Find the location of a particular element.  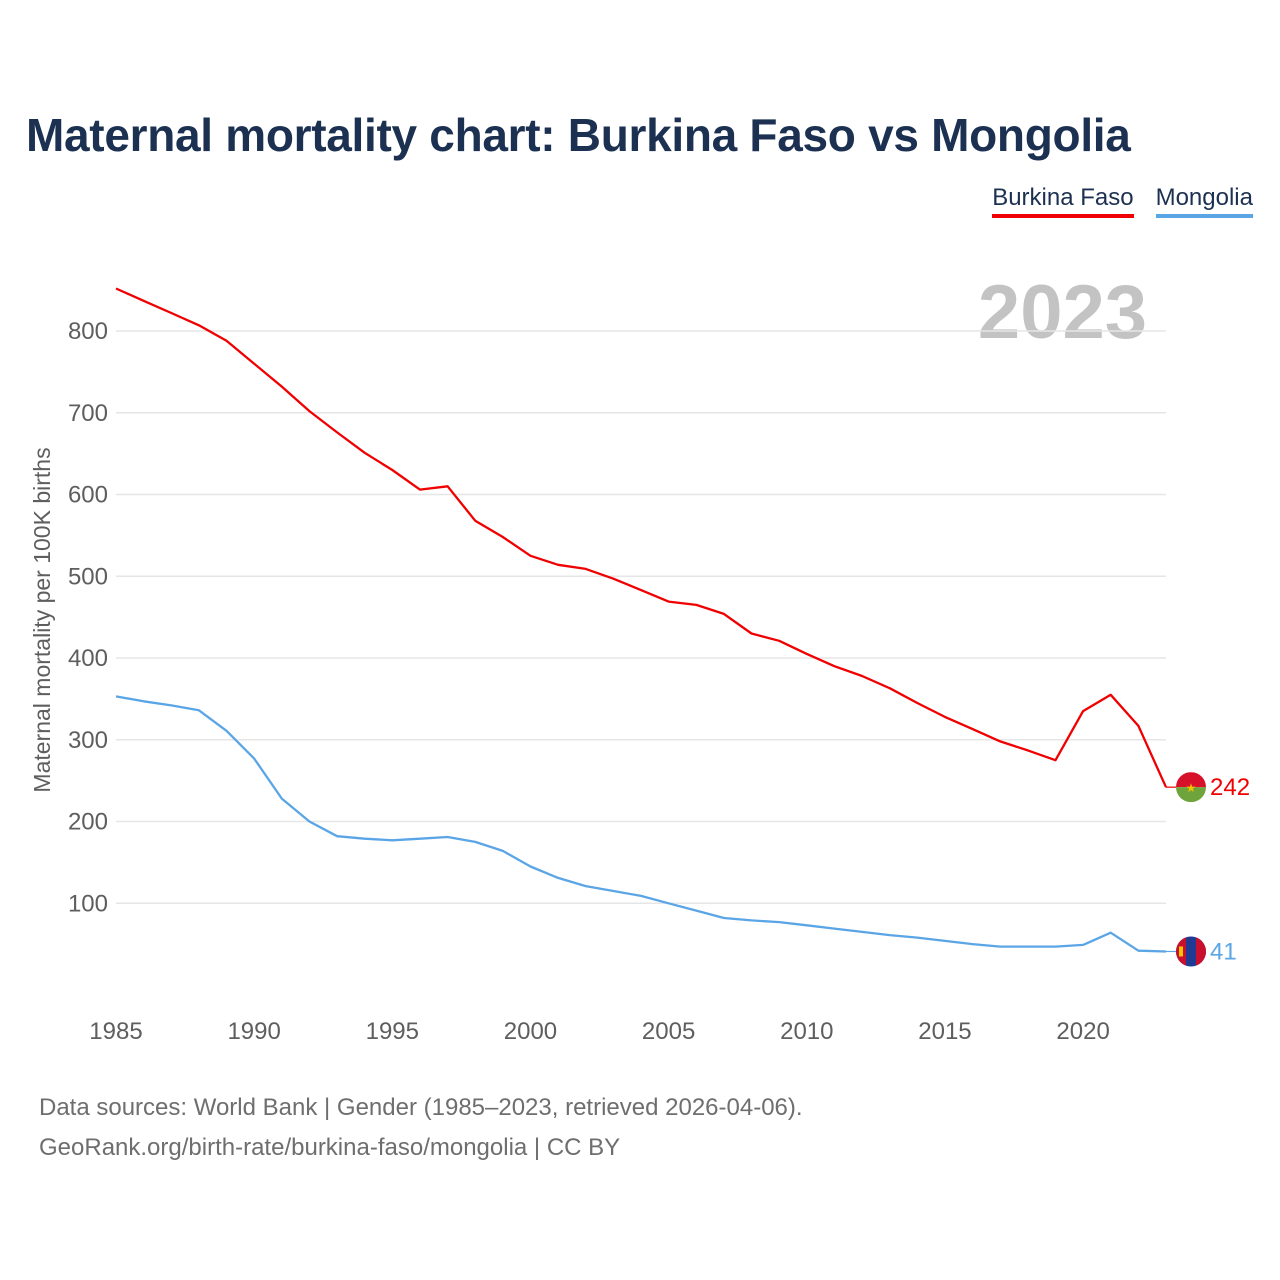

x-tick-label-2015: 2015 is located at coordinates (944, 1031).